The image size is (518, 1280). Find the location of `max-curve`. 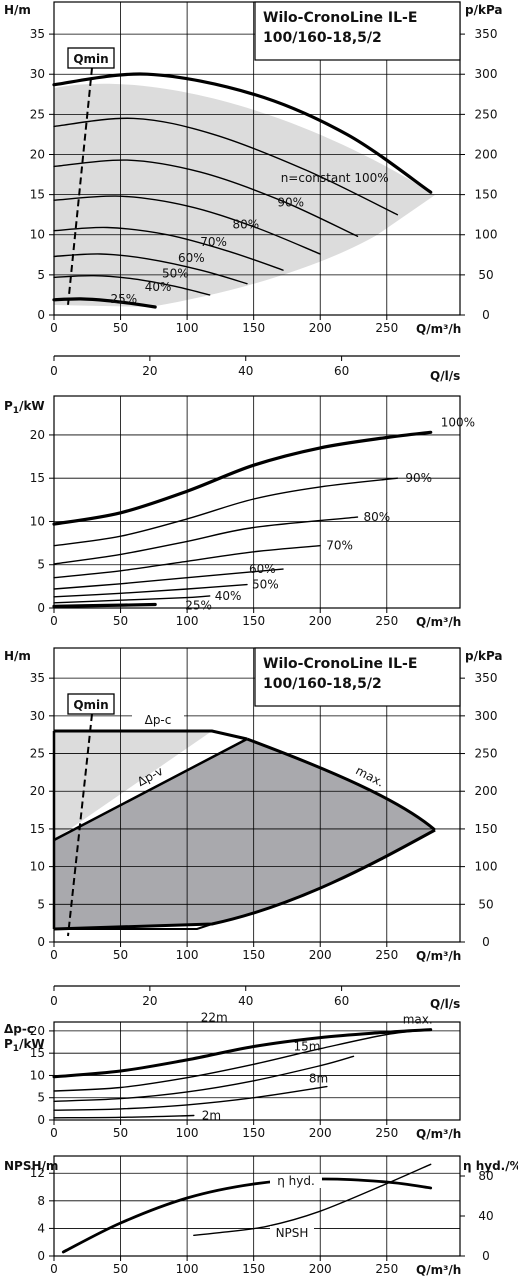

max-curve is located at coordinates (341, 784).